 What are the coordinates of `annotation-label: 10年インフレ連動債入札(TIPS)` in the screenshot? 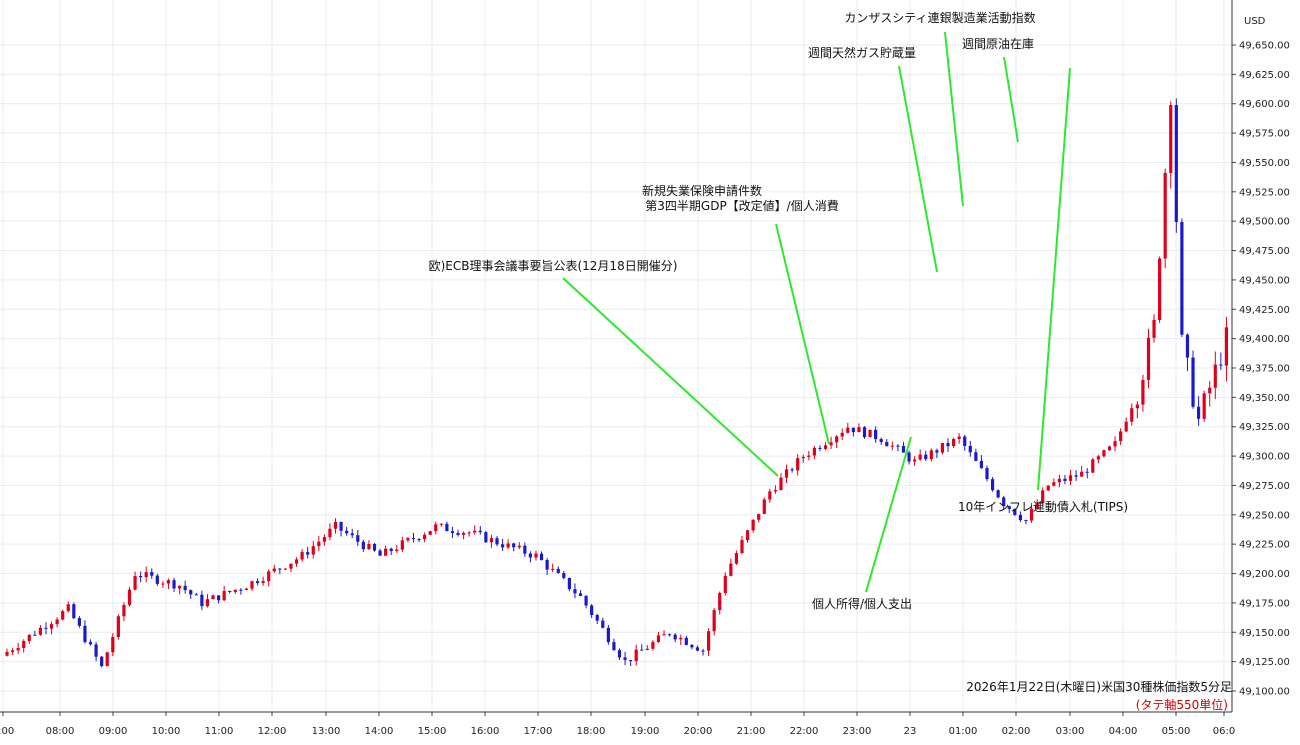 It's located at (1043, 506).